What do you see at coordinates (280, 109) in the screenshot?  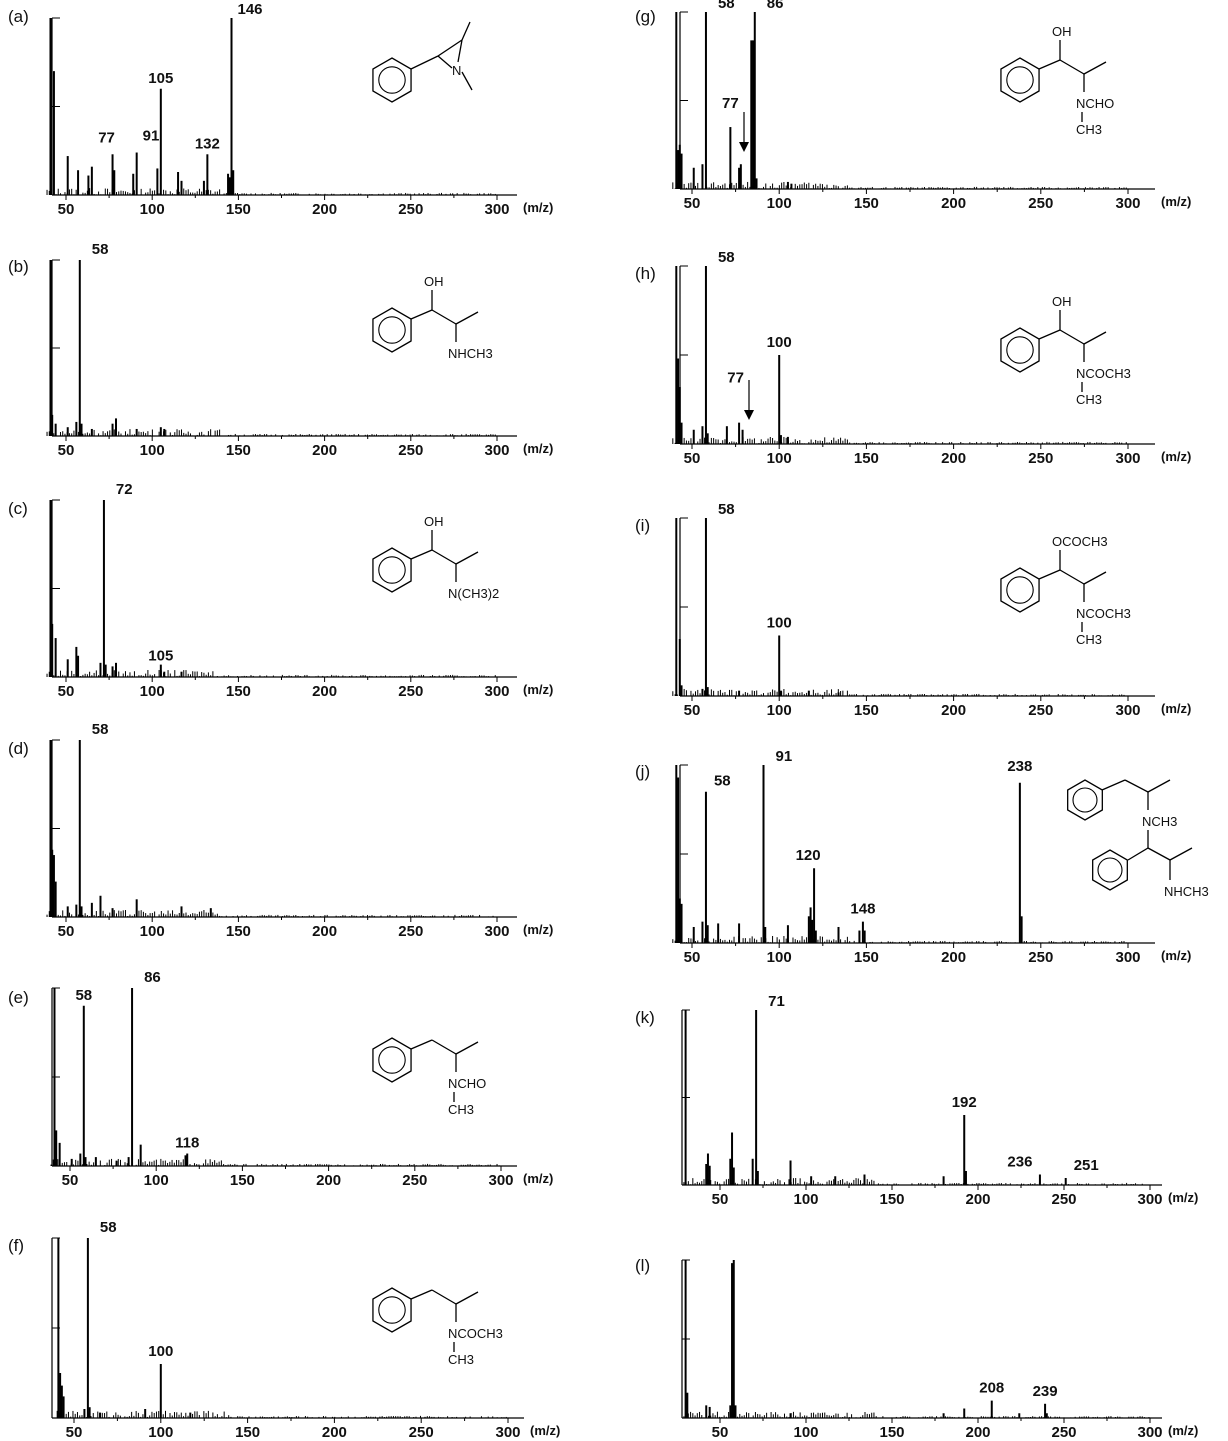 I see `spectrum-panel: (a) 50 100 150 200 250 300 (m/z) 146 105 77 91 132` at bounding box center [280, 109].